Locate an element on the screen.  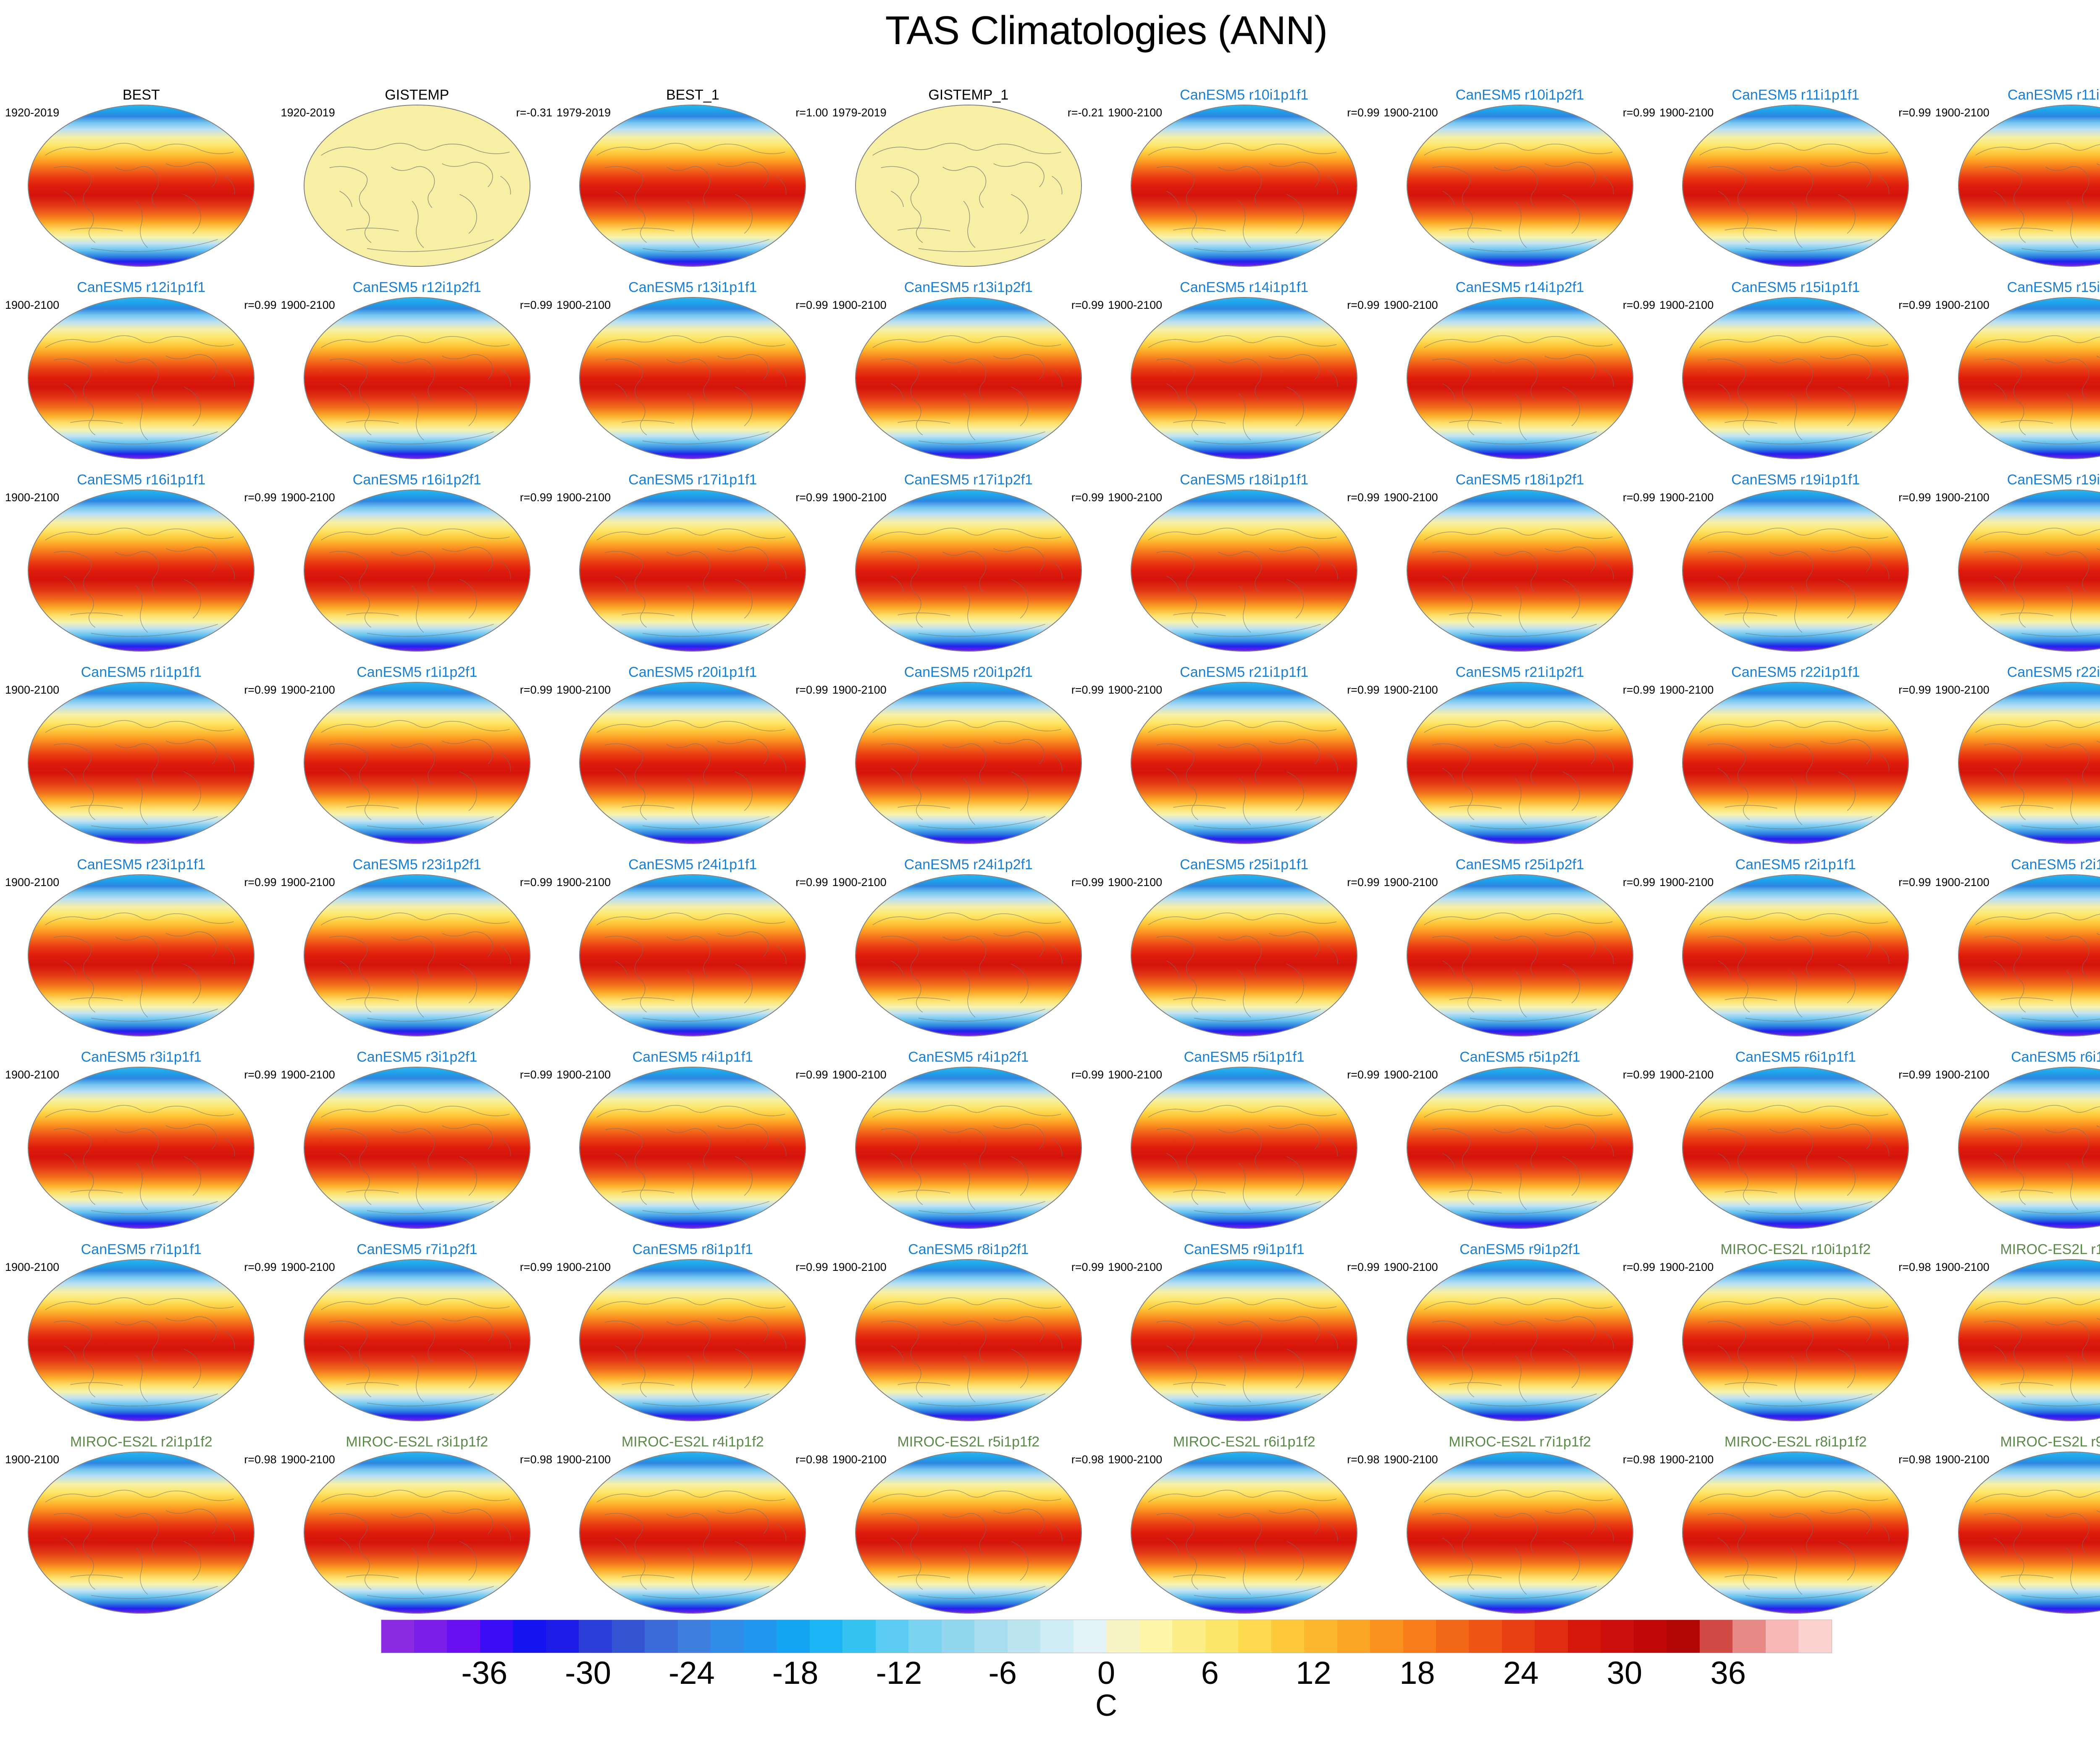
map-panel: CanESM5 r8i1p2f11900-2100r=0.99 is located at coordinates (969, 1333).